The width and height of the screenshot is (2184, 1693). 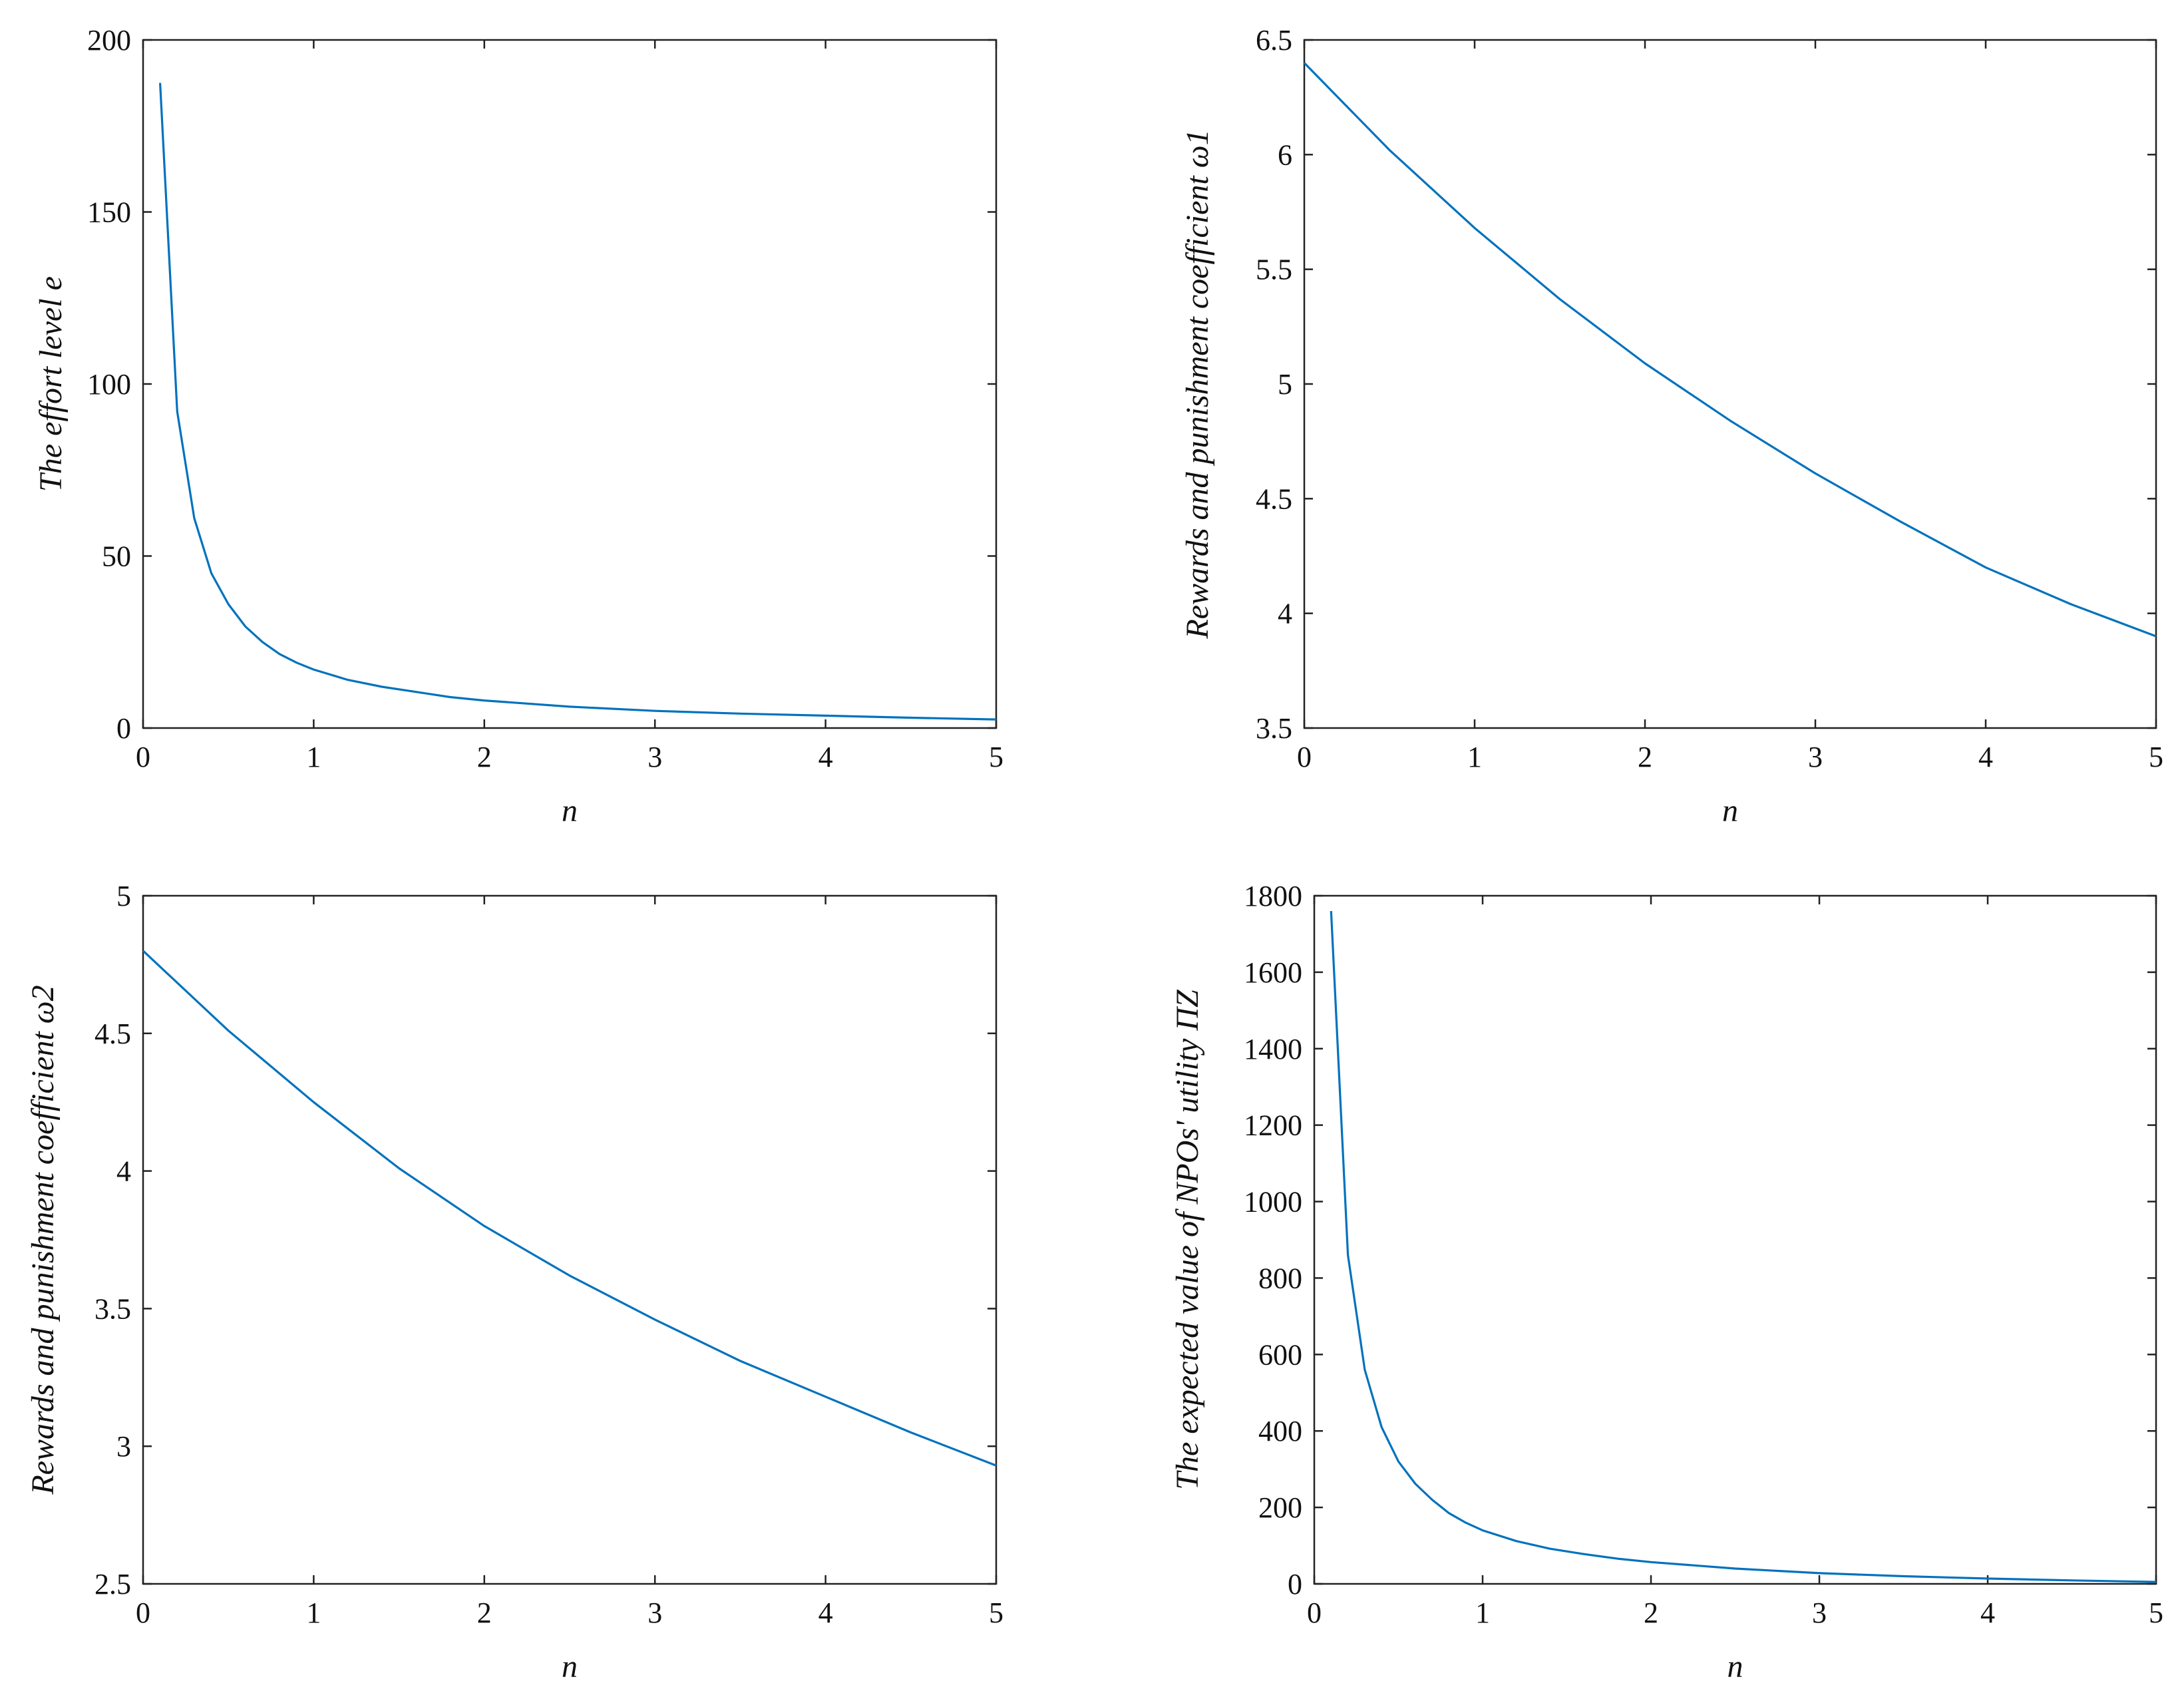 What do you see at coordinates (1273, 972) in the screenshot?
I see `y-tick-label: 1600` at bounding box center [1273, 972].